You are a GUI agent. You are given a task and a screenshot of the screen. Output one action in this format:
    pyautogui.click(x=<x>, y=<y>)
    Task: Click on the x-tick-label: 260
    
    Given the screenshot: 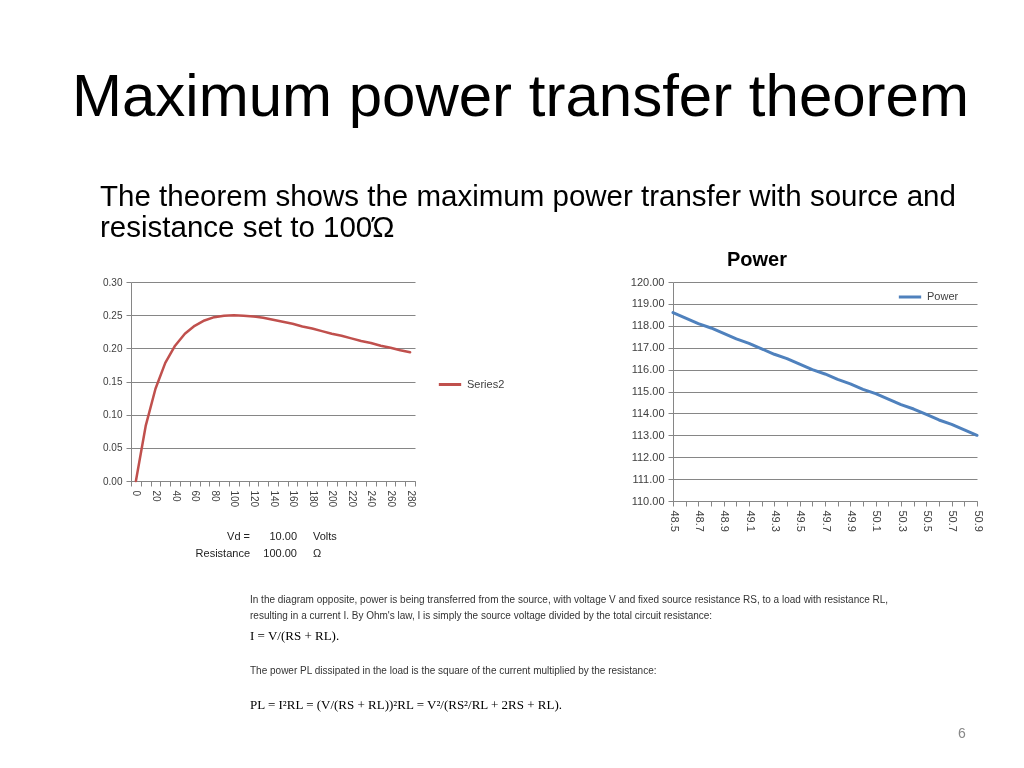 What is the action you would take?
    pyautogui.click(x=392, y=499)
    